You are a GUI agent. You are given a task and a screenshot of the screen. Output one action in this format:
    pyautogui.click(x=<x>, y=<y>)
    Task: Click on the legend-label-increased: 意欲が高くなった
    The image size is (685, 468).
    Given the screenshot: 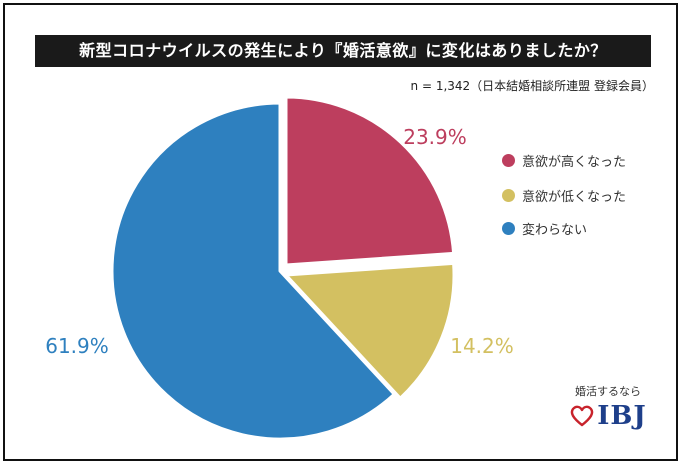 What is the action you would take?
    pyautogui.click(x=574, y=162)
    